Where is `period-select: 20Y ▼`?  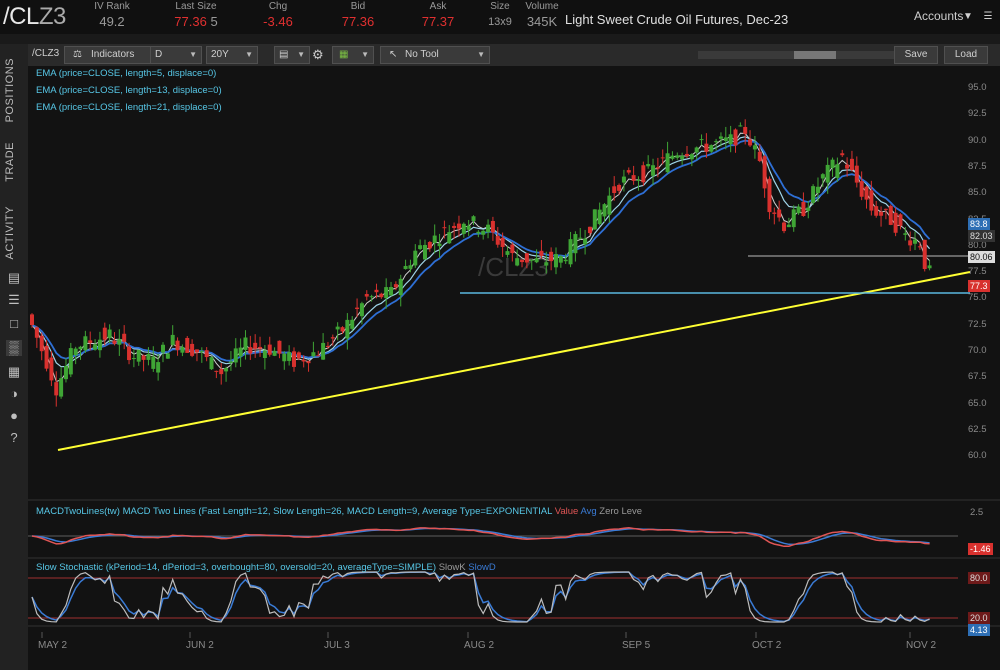 period-select: 20Y ▼ is located at coordinates (232, 55).